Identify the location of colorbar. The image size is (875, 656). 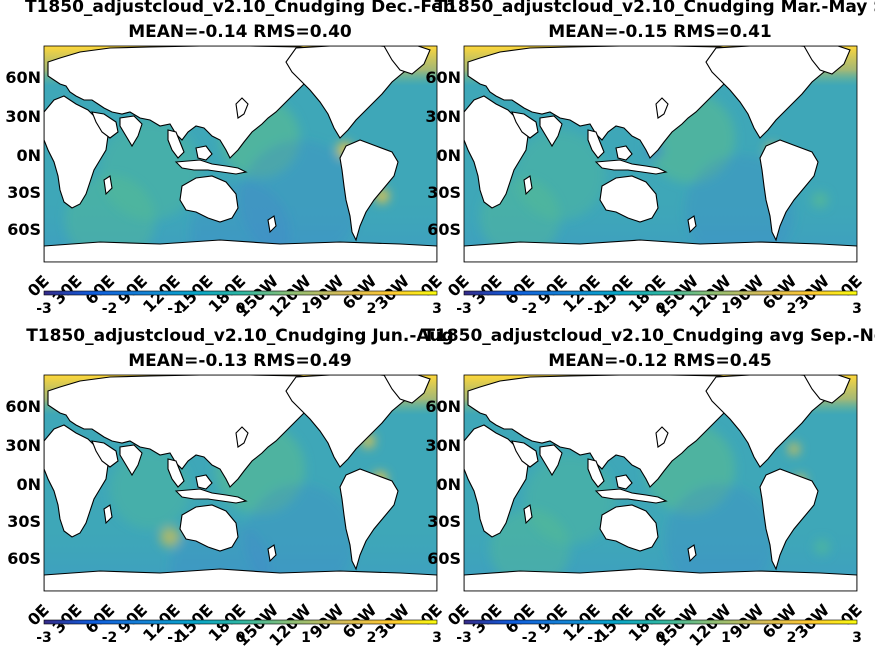
(660, 622).